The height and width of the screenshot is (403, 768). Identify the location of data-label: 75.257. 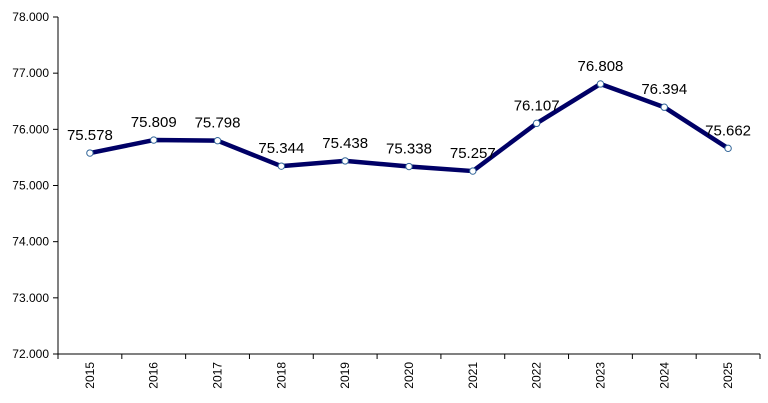
(473, 153).